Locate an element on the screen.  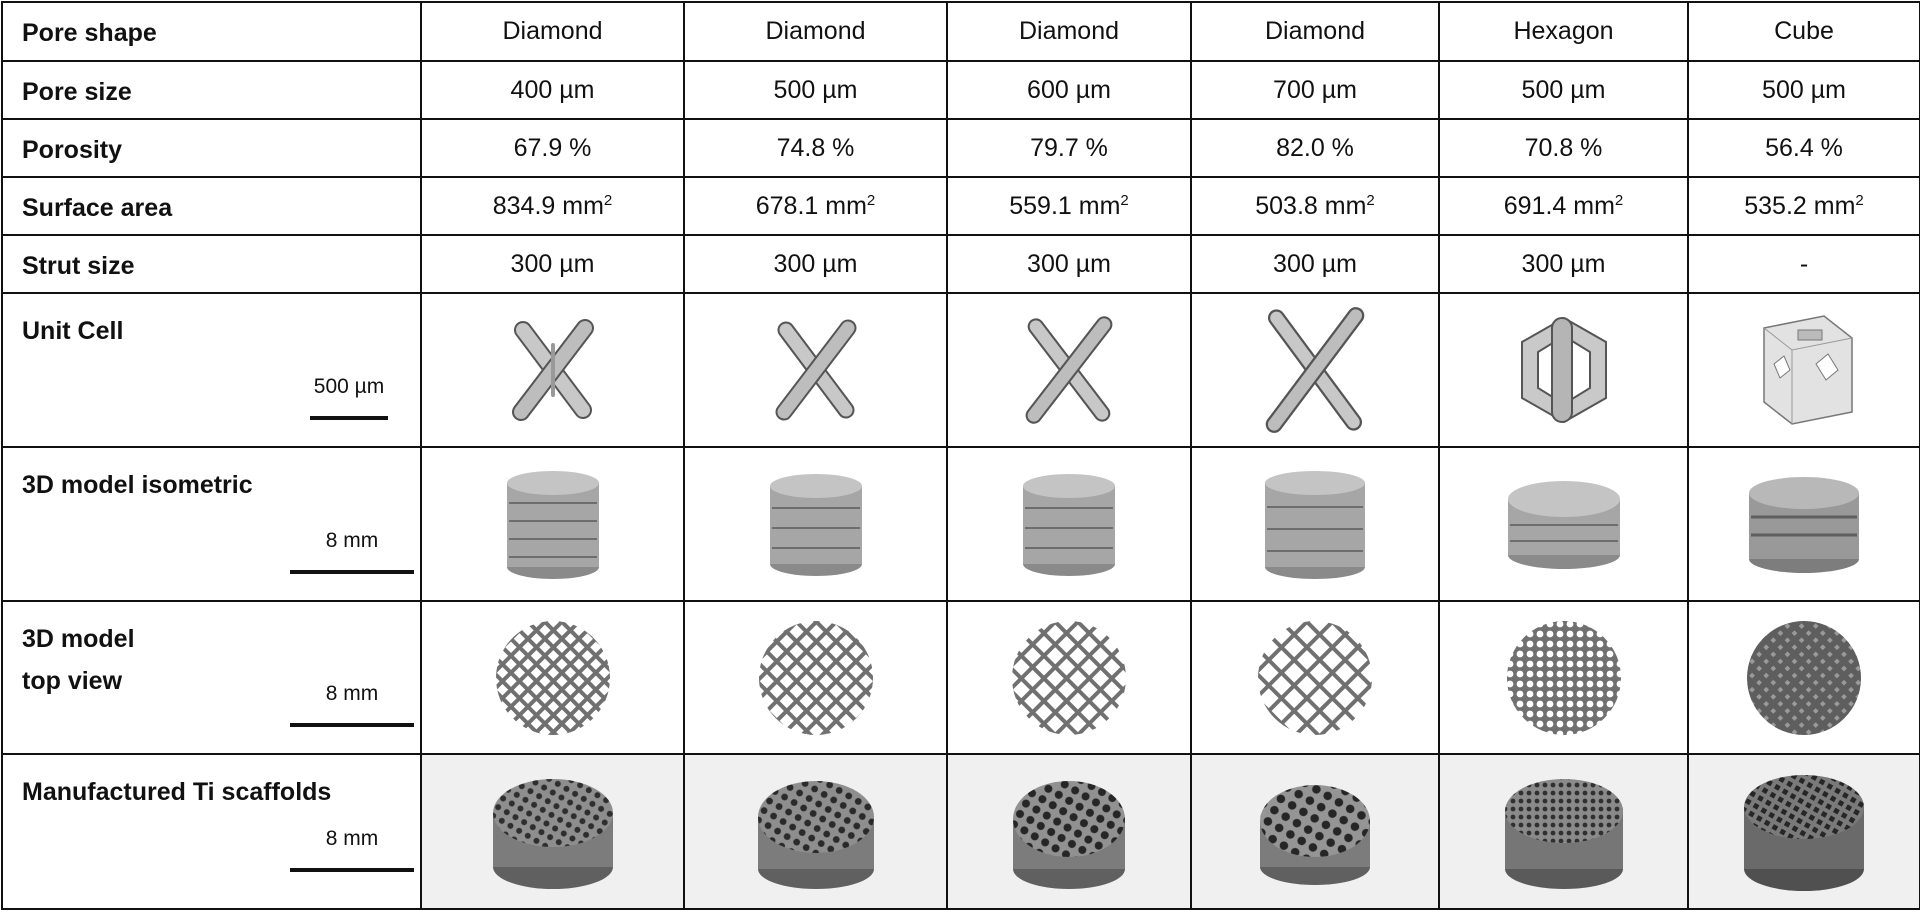
surface-area-cell: 834.9 mm2 is located at coordinates (552, 206).